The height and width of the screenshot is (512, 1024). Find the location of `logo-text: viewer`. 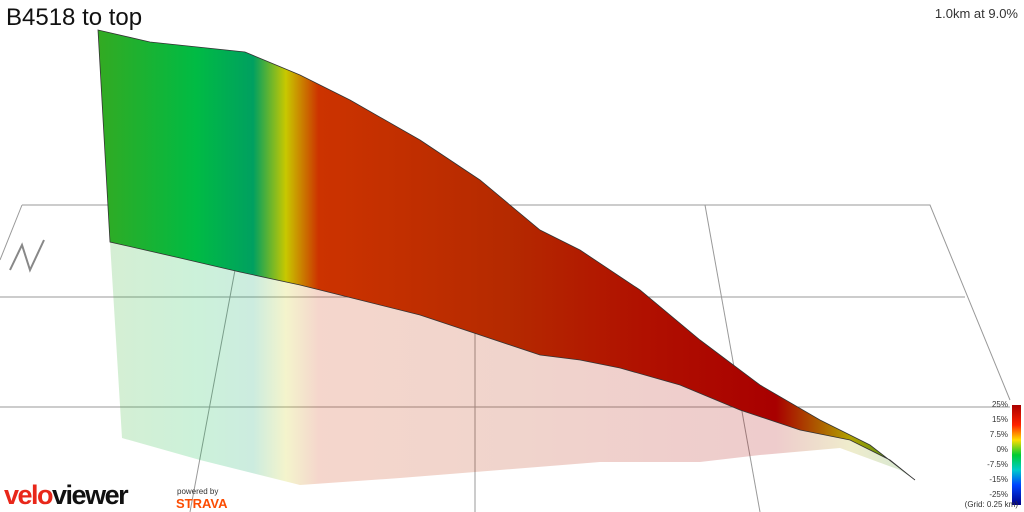

logo-text: viewer is located at coordinates (90, 495).